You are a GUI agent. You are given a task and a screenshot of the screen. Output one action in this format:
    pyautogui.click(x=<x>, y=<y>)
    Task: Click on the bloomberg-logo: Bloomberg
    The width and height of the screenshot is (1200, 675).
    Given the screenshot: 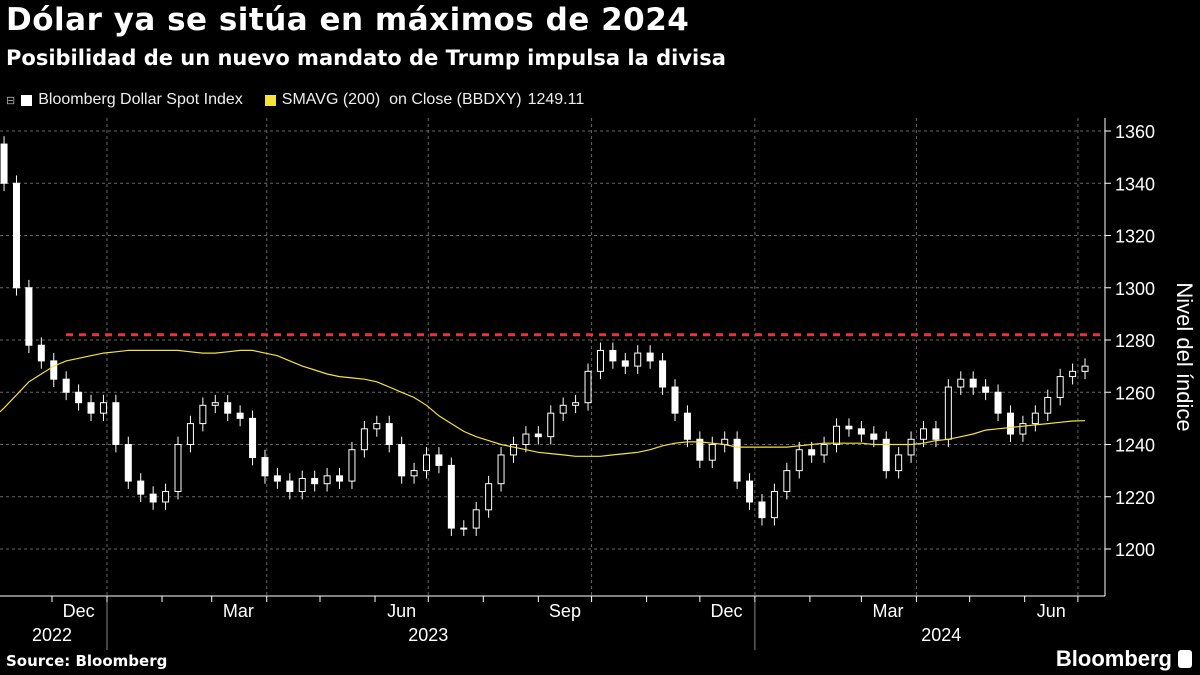 What is the action you would take?
    pyautogui.click(x=1124, y=659)
    